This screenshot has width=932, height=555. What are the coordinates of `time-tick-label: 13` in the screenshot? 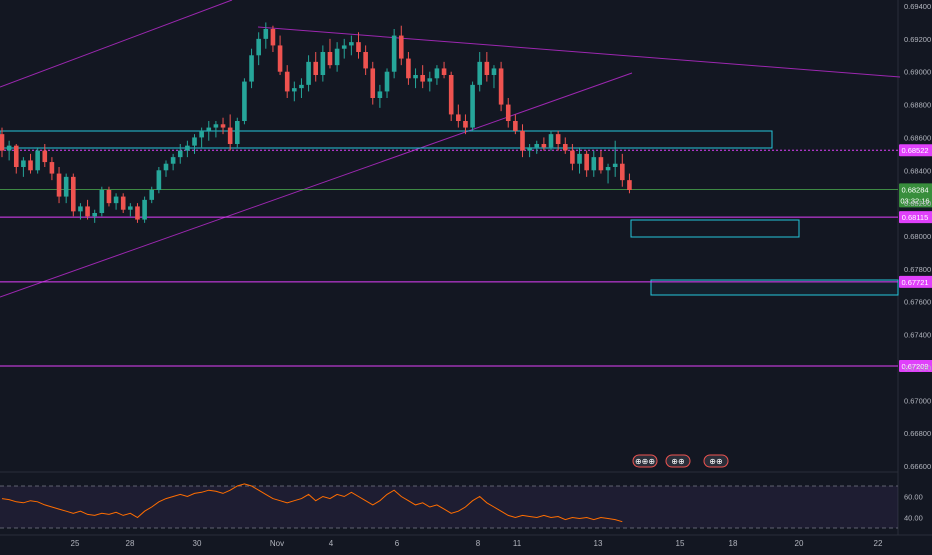 It's located at (598, 543).